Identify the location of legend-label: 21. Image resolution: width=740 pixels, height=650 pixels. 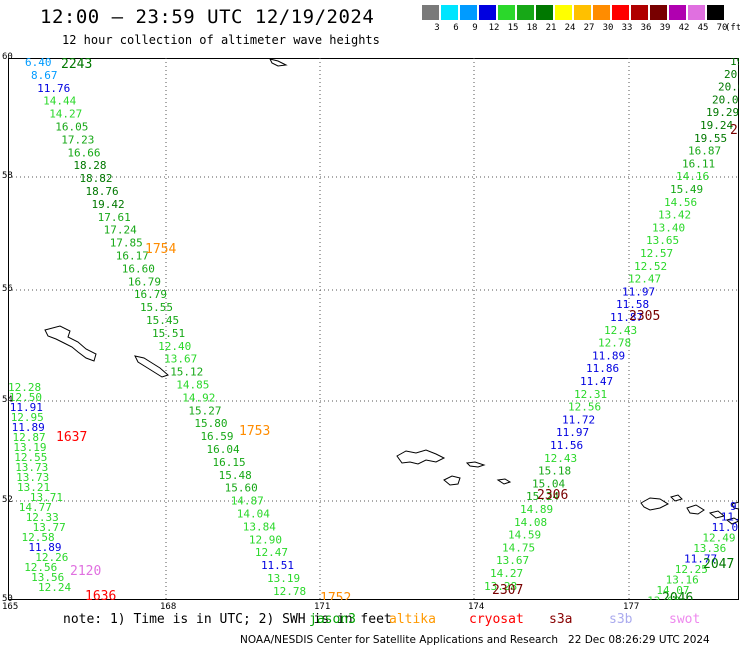
(551, 28).